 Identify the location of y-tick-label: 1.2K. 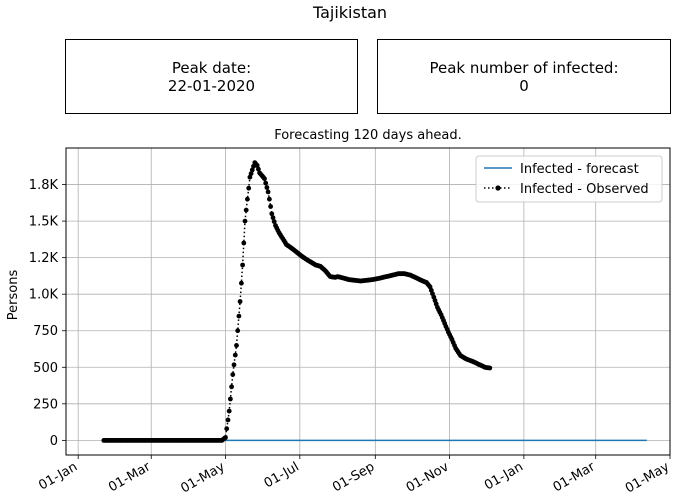
(44, 258).